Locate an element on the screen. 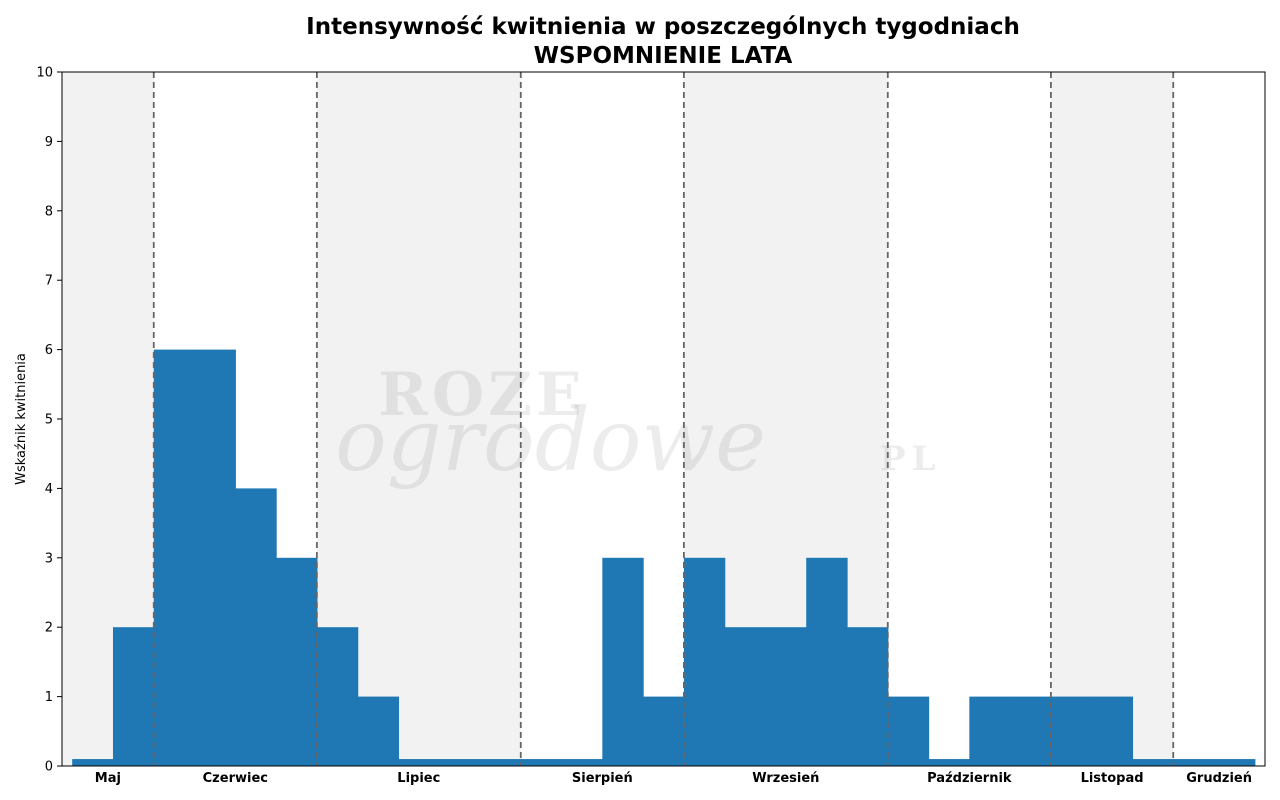 This screenshot has height=800, width=1280. watermark-text-3: PL is located at coordinates (910, 459).